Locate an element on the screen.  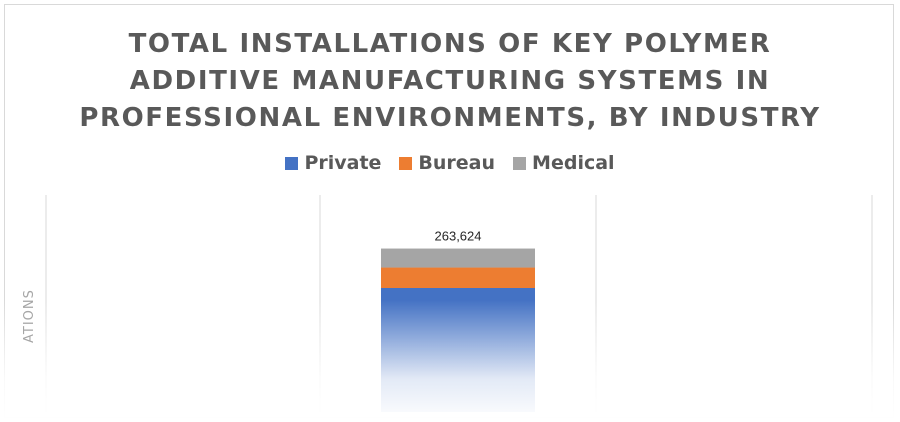
legend-label-bureau: Bureau is located at coordinates (457, 163).